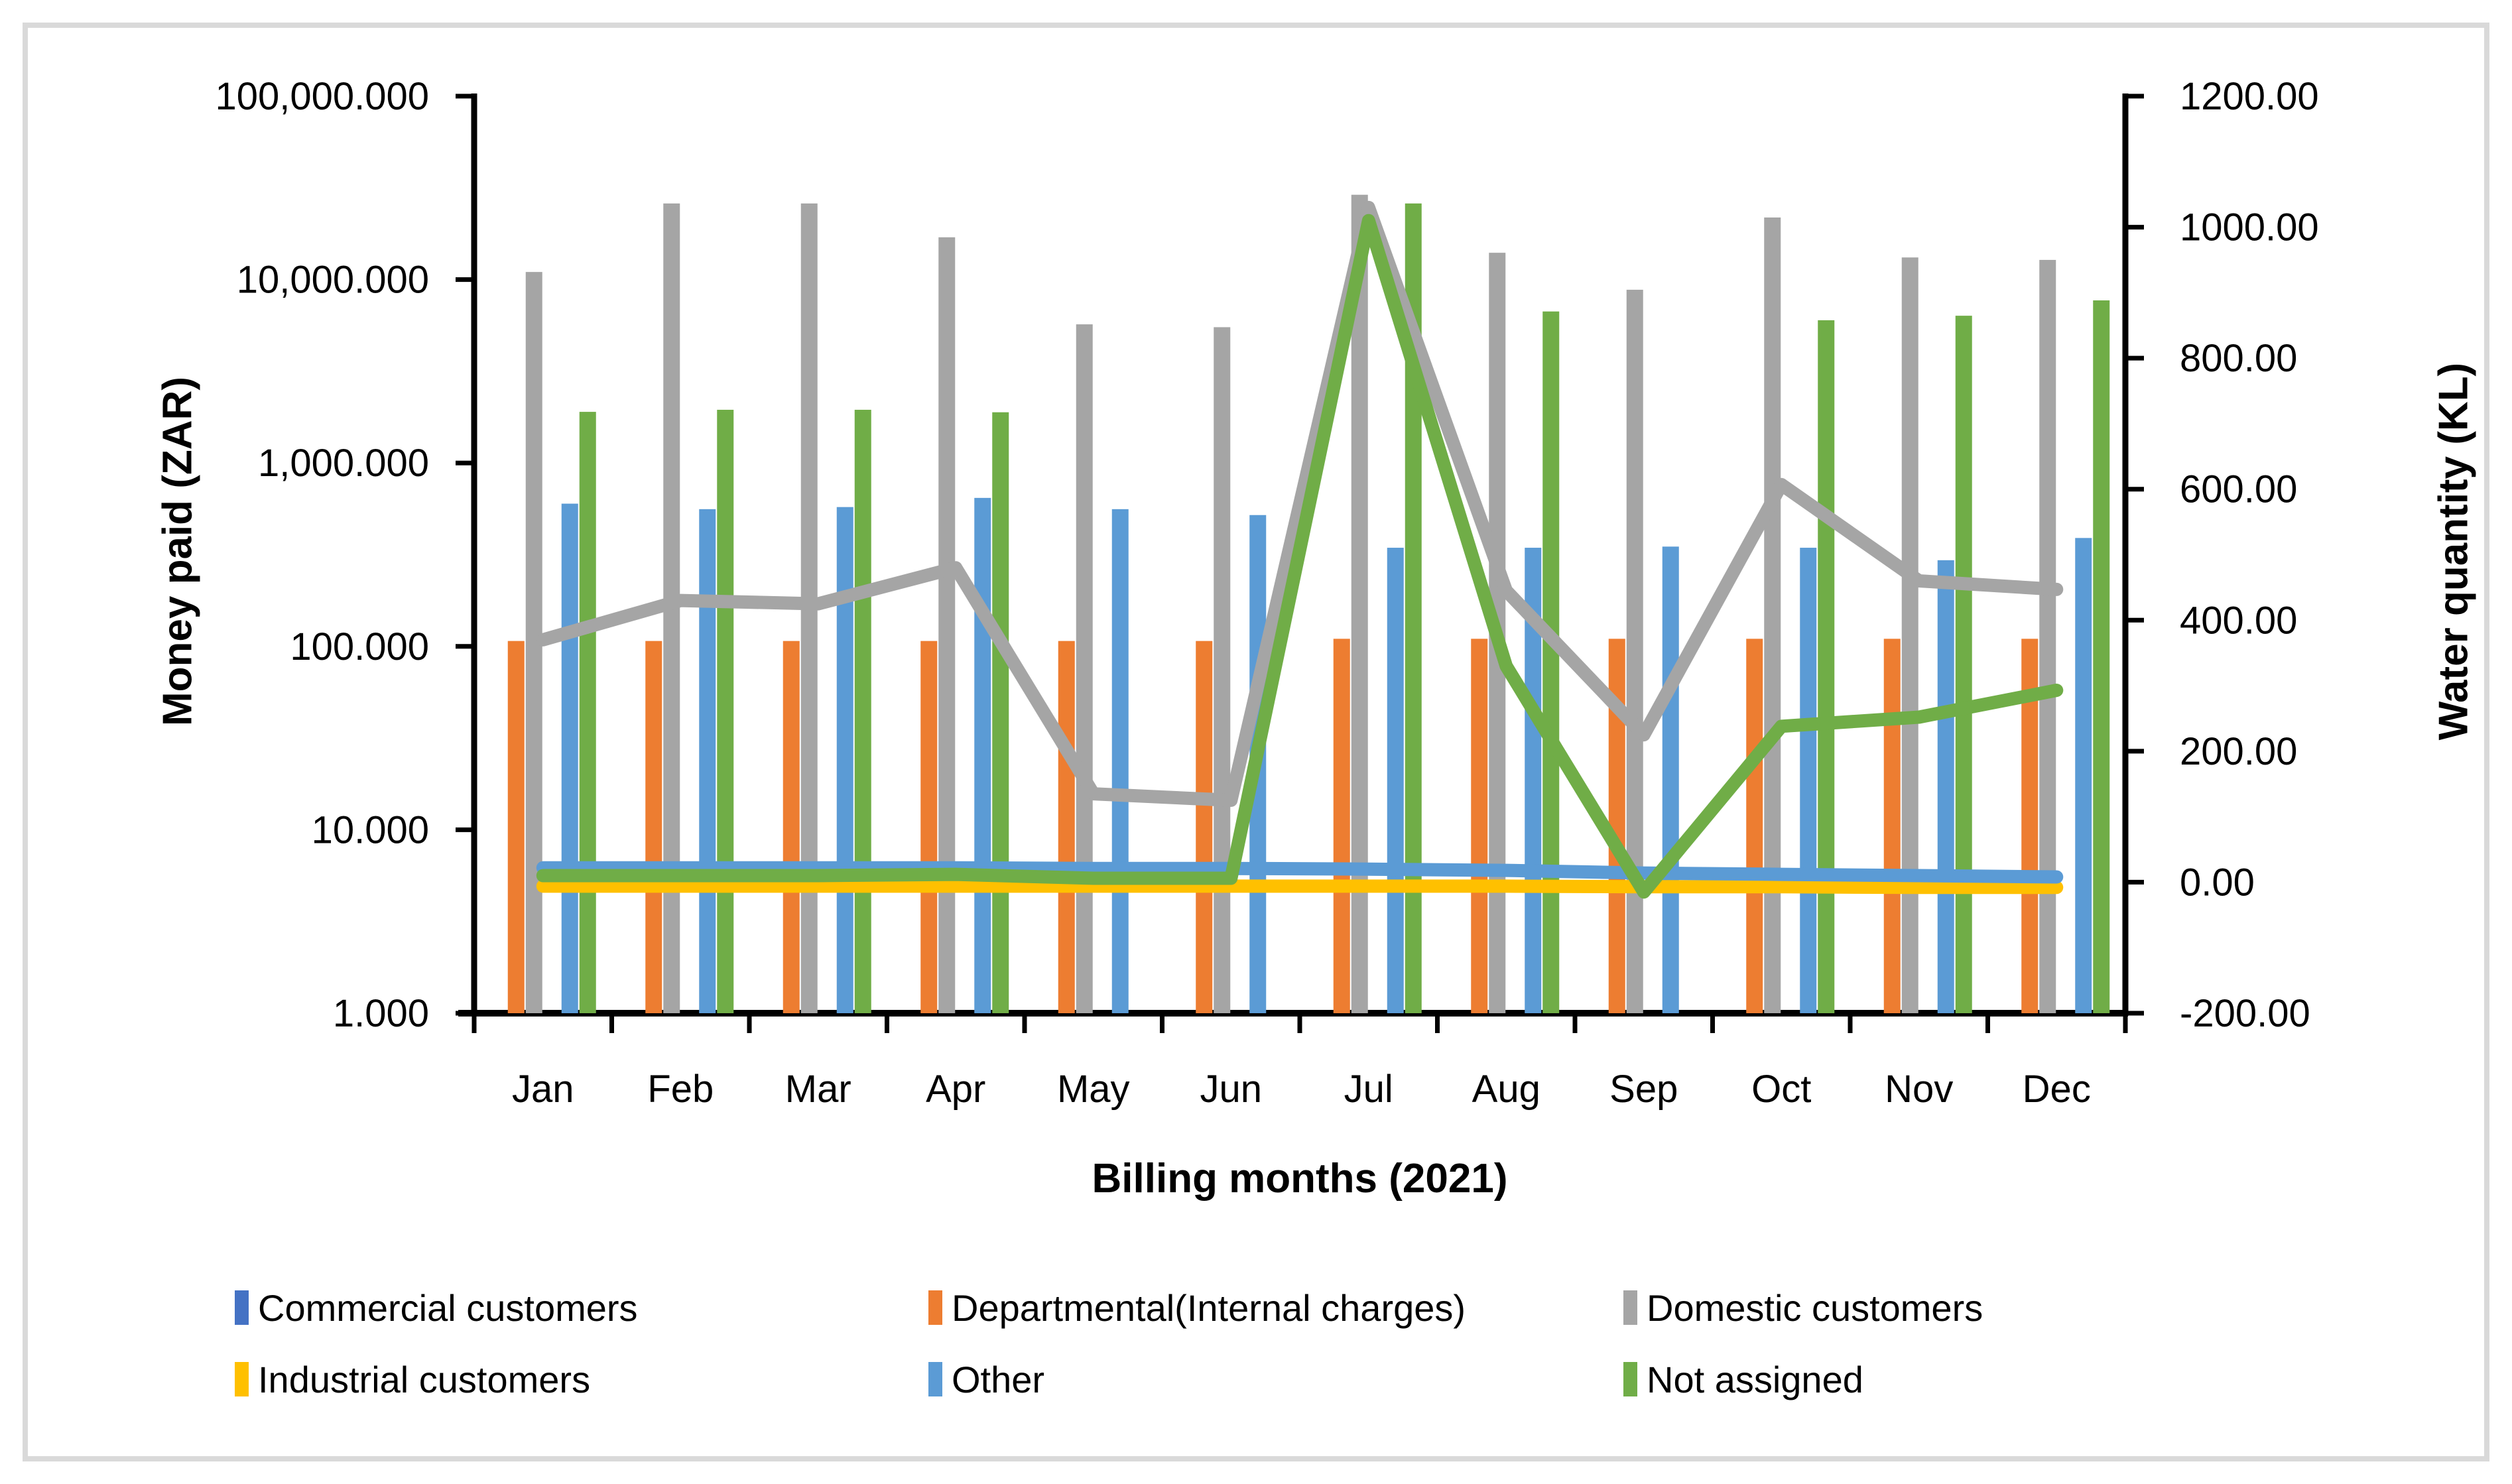 The image size is (2512, 1484). Describe the element at coordinates (360, 647) in the screenshot. I see `left-axis-tick-label: 100.000` at that location.